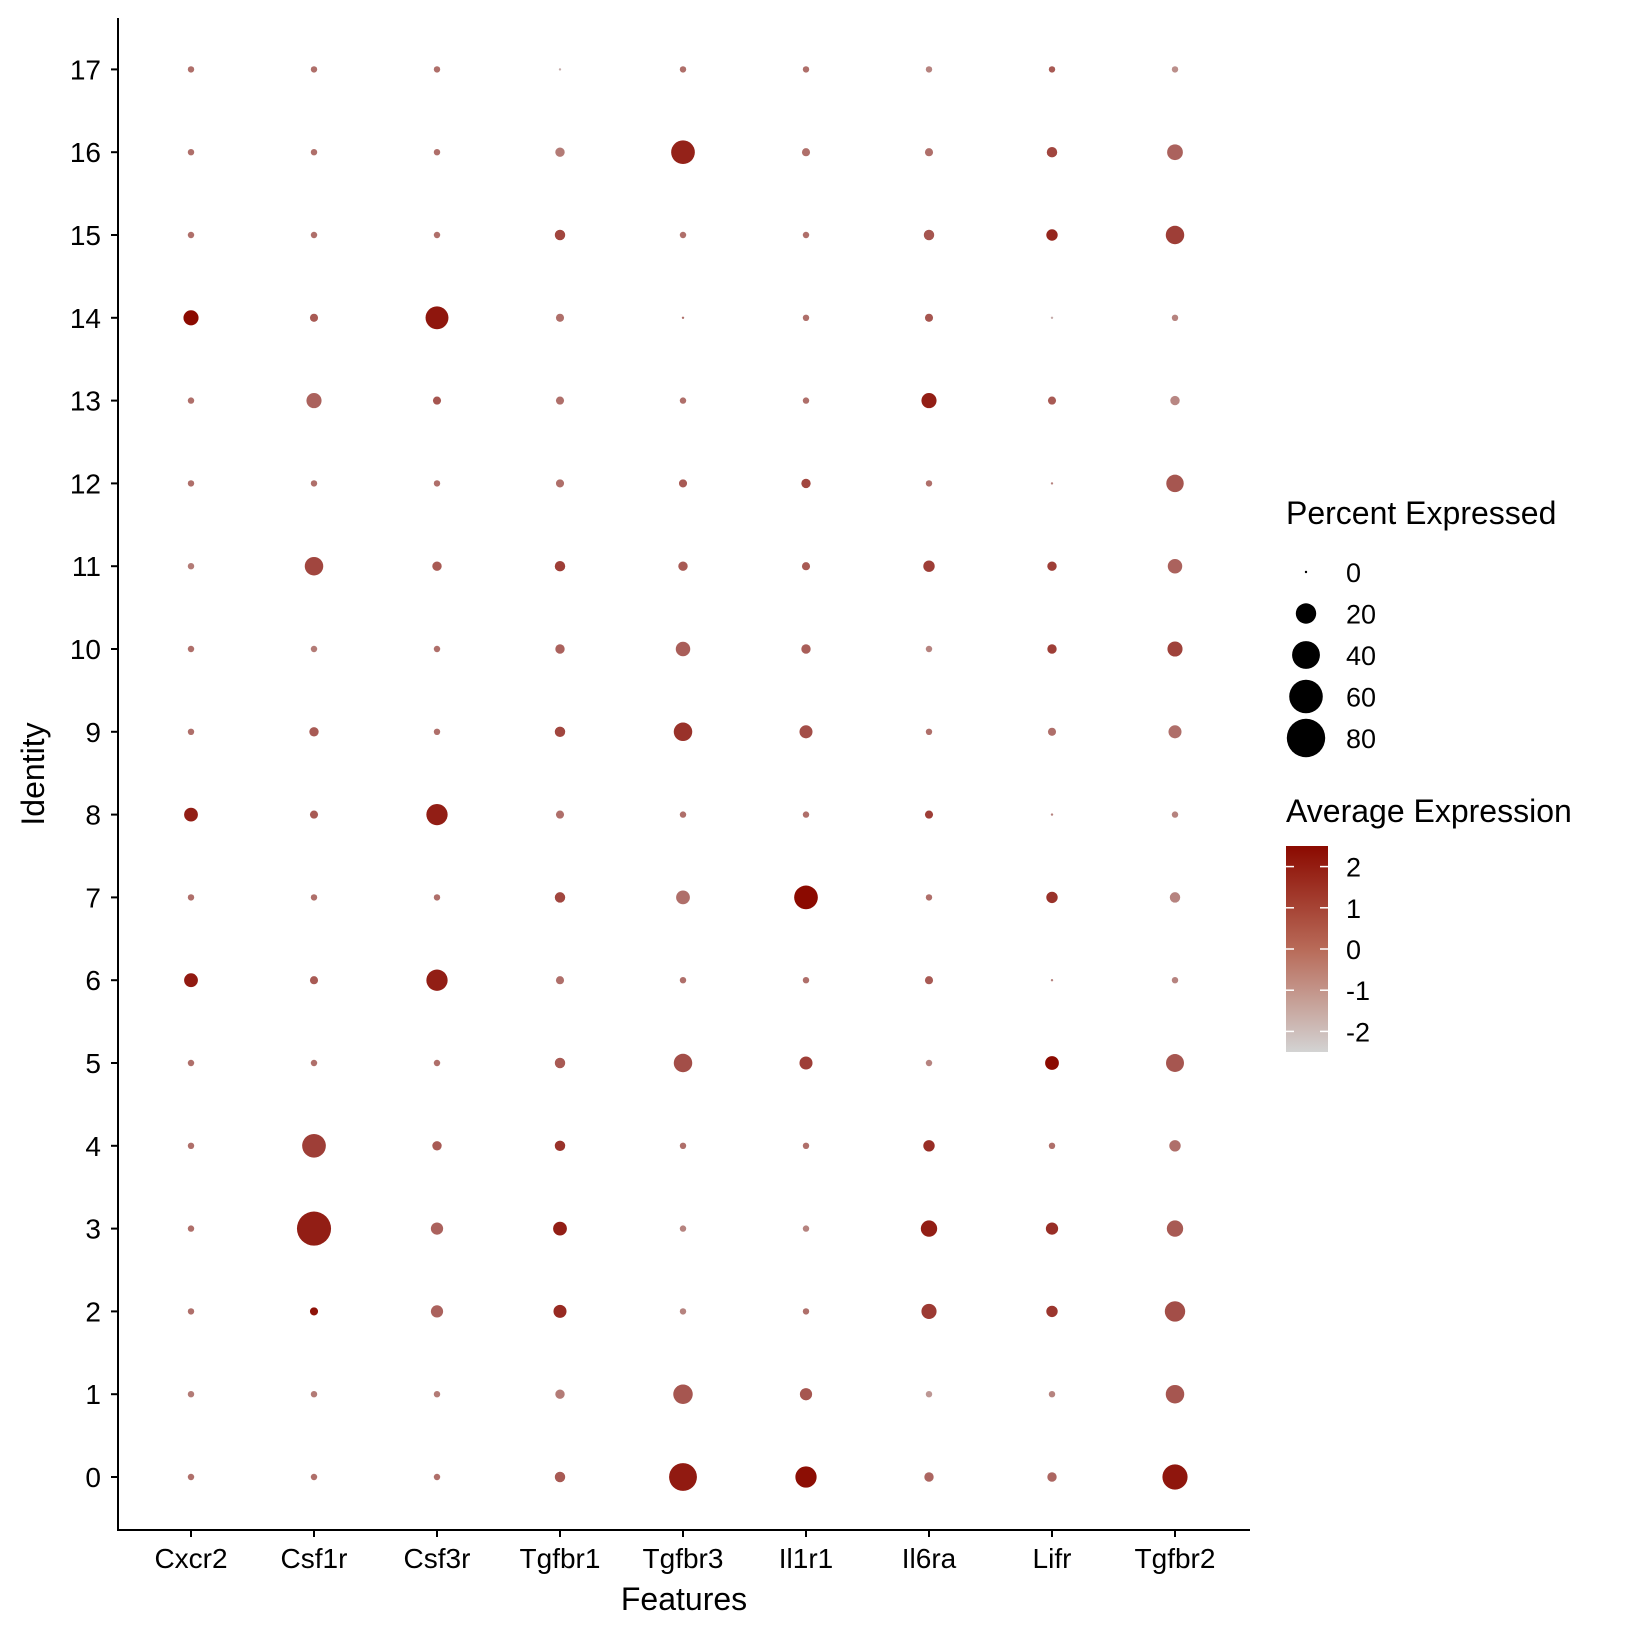  Describe the element at coordinates (1358, 991) in the screenshot. I see `color-legend-label: -1` at that location.